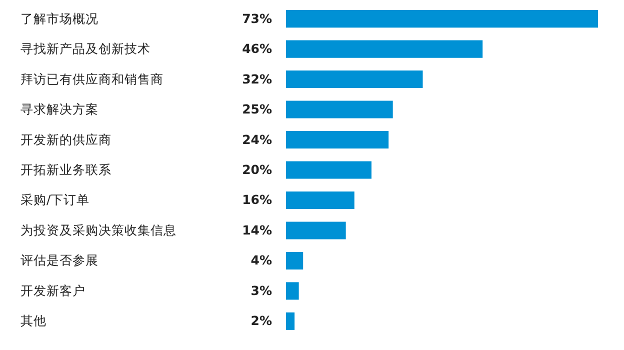  Describe the element at coordinates (98, 230) in the screenshot. I see `y-tick-label: 为投资及采购决策收集信息` at that location.